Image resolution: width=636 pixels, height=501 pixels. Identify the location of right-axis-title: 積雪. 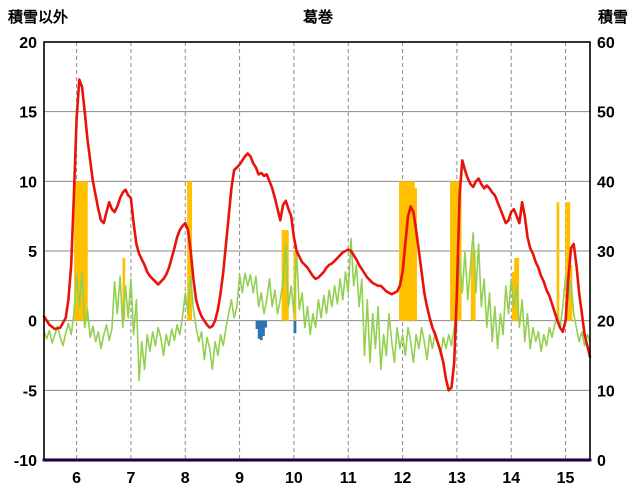
(612, 16).